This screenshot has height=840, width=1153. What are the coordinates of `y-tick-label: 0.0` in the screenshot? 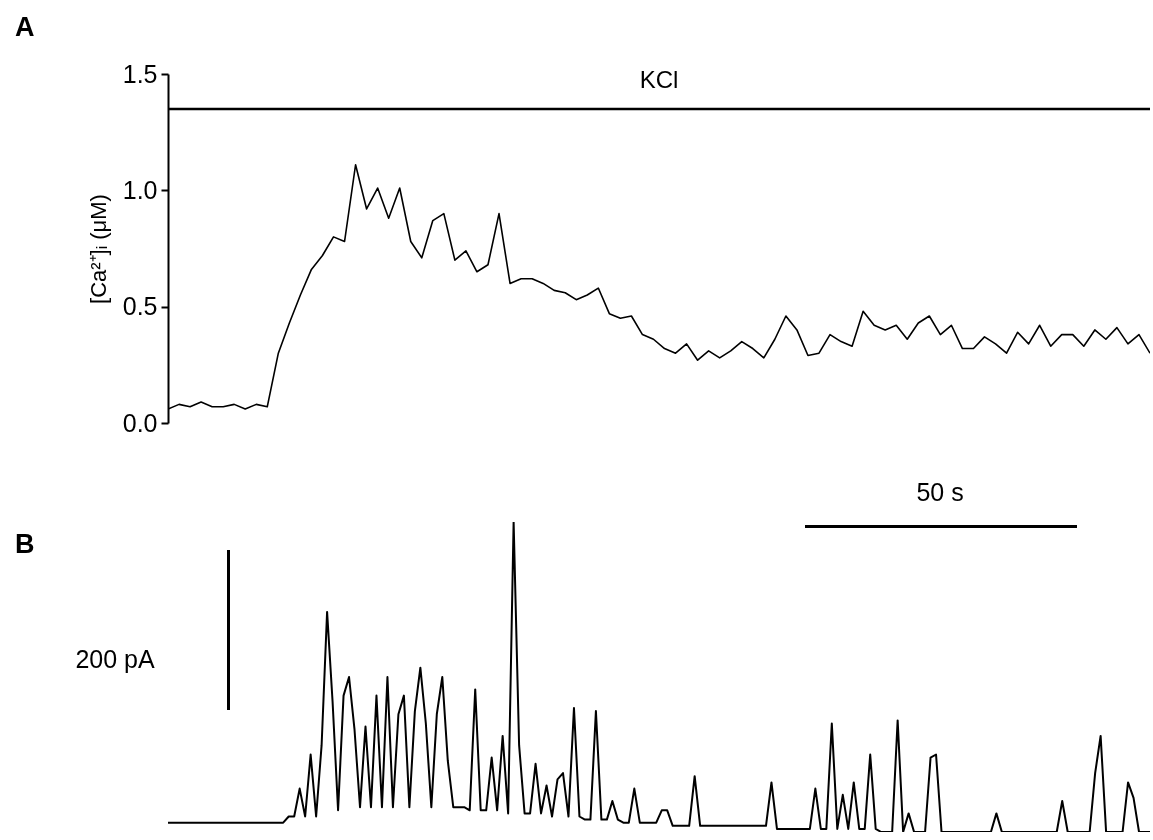 It's located at (140, 422).